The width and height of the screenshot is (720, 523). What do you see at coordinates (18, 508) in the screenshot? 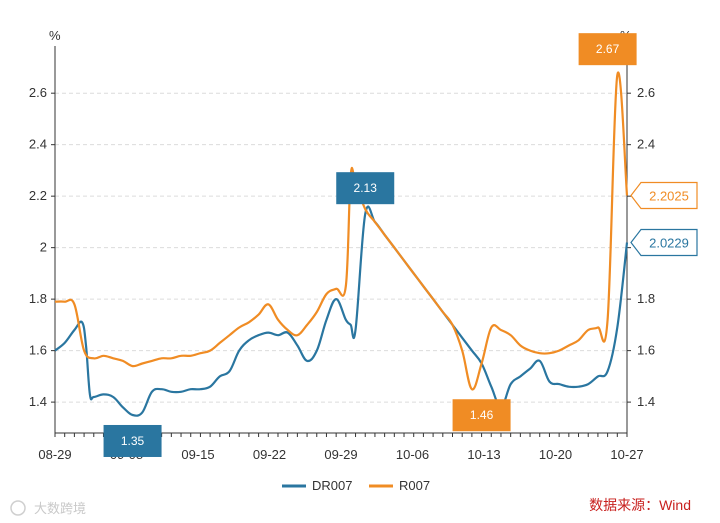
I see `watermark-logo-icon` at bounding box center [18, 508].